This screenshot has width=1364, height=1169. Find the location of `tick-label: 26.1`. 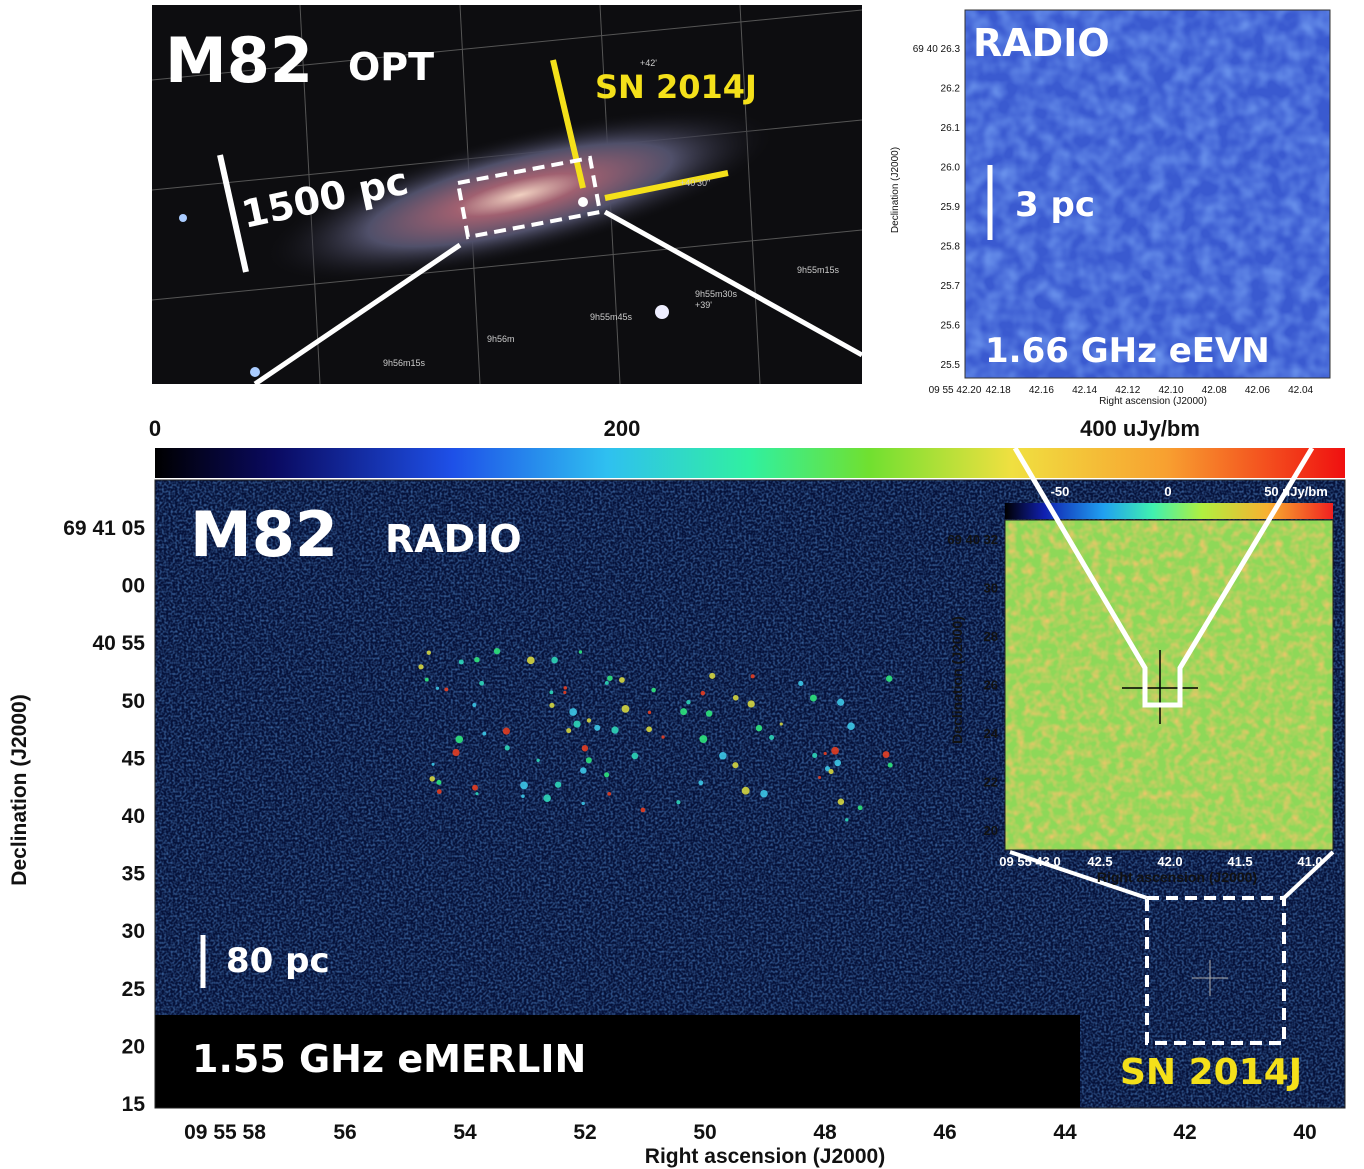

tick-label: 26.1 is located at coordinates (951, 128).